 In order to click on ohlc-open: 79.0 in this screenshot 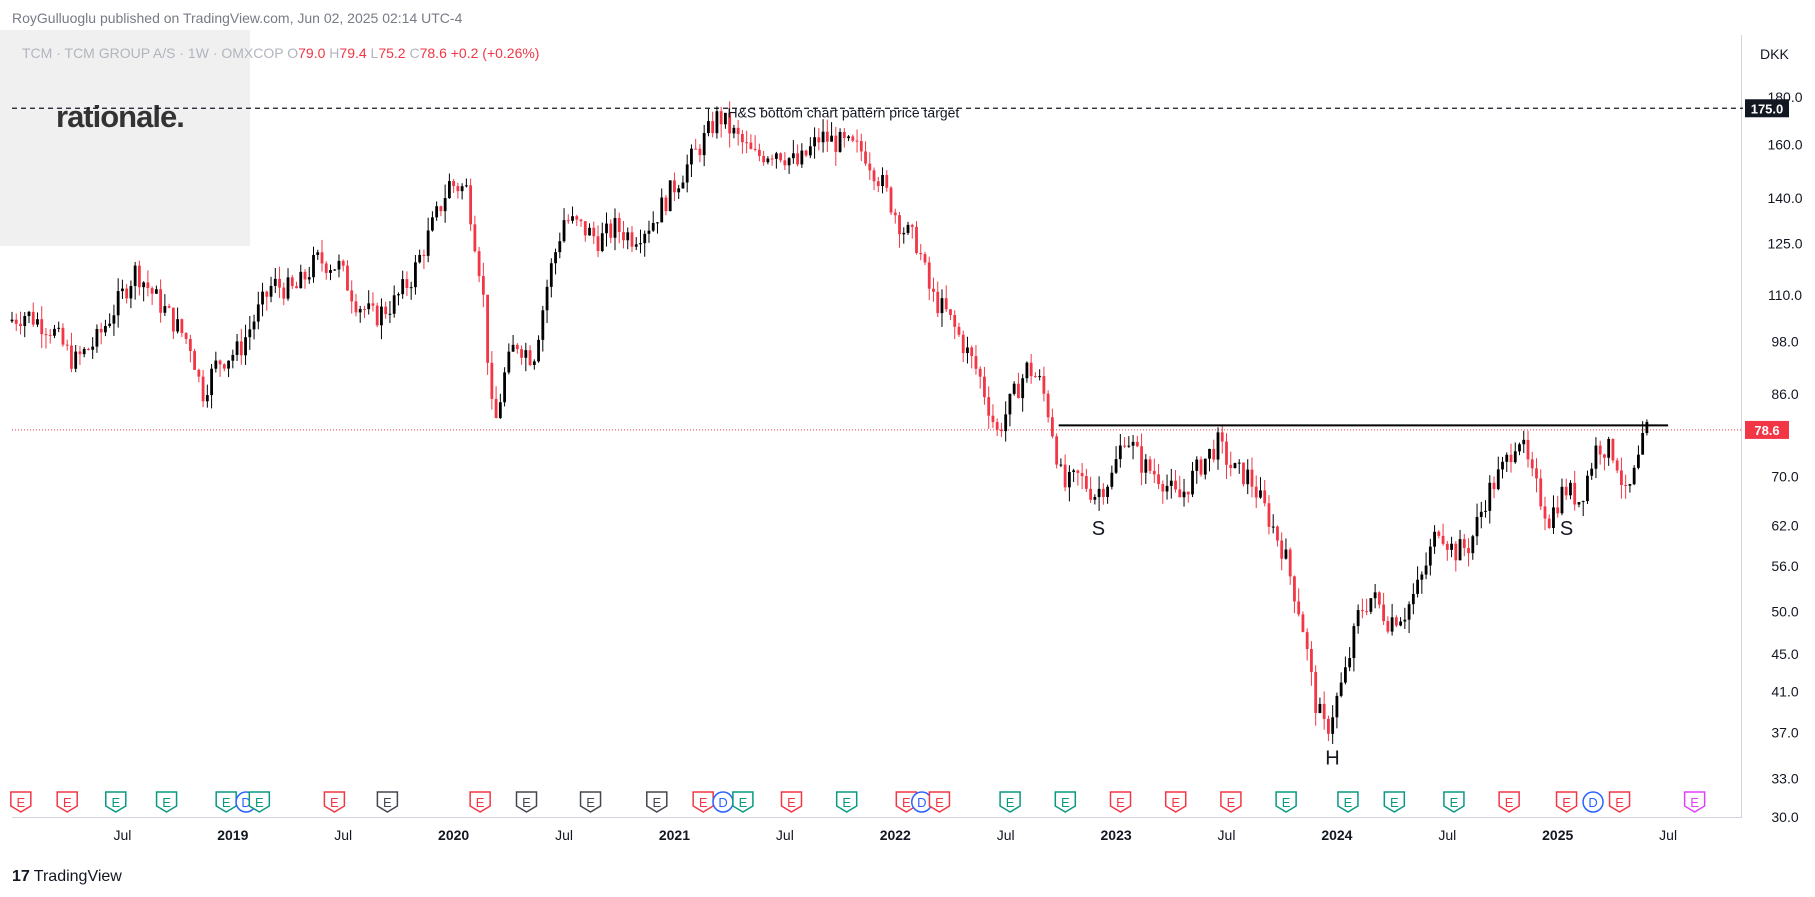, I will do `click(312, 53)`.